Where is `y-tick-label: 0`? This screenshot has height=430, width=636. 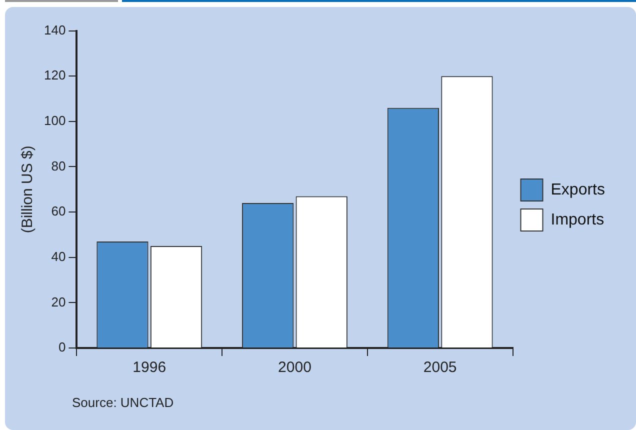
y-tick-label: 0 is located at coordinates (62, 347).